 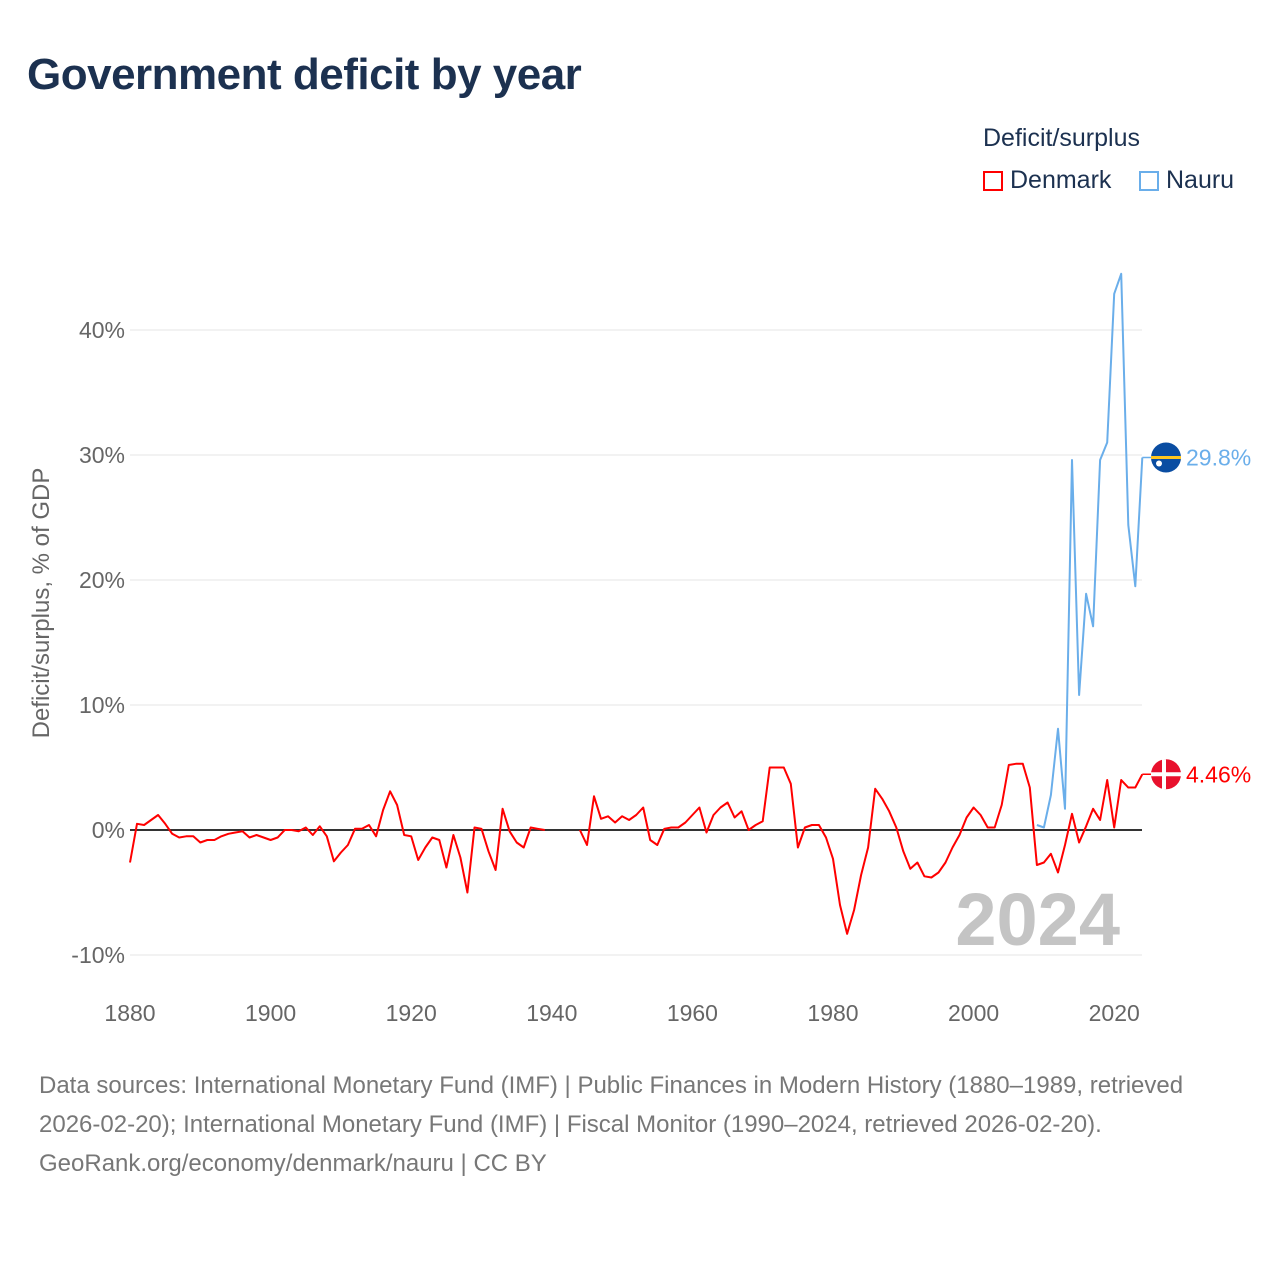 I want to click on legend-item-denmark: Denmark, so click(x=1047, y=180).